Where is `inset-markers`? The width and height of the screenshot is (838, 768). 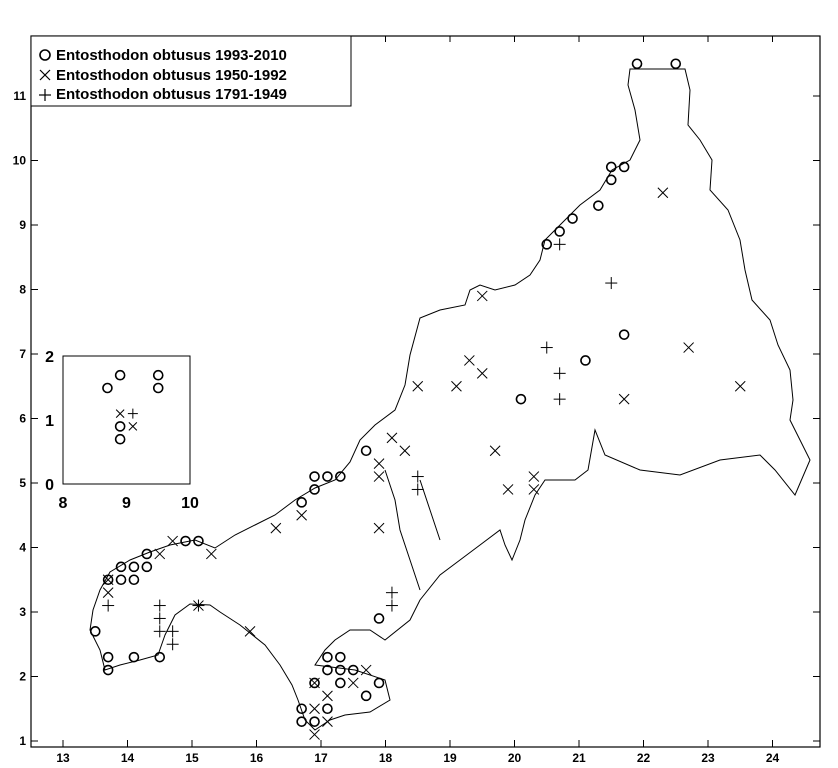
inset-markers is located at coordinates (133, 407).